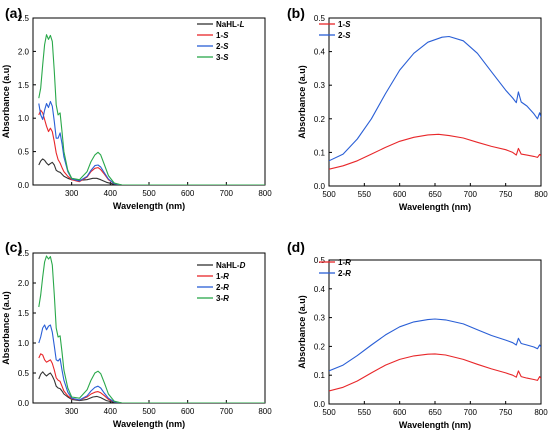  What do you see at coordinates (13, 247) in the screenshot?
I see `panel-label: (c)` at bounding box center [13, 247].